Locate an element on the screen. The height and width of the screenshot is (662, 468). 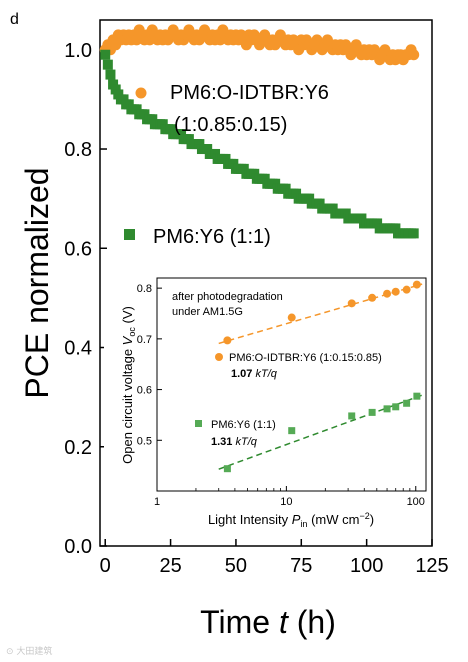
inset-annotation: after photodegradation is located at coordinates (227, 297).